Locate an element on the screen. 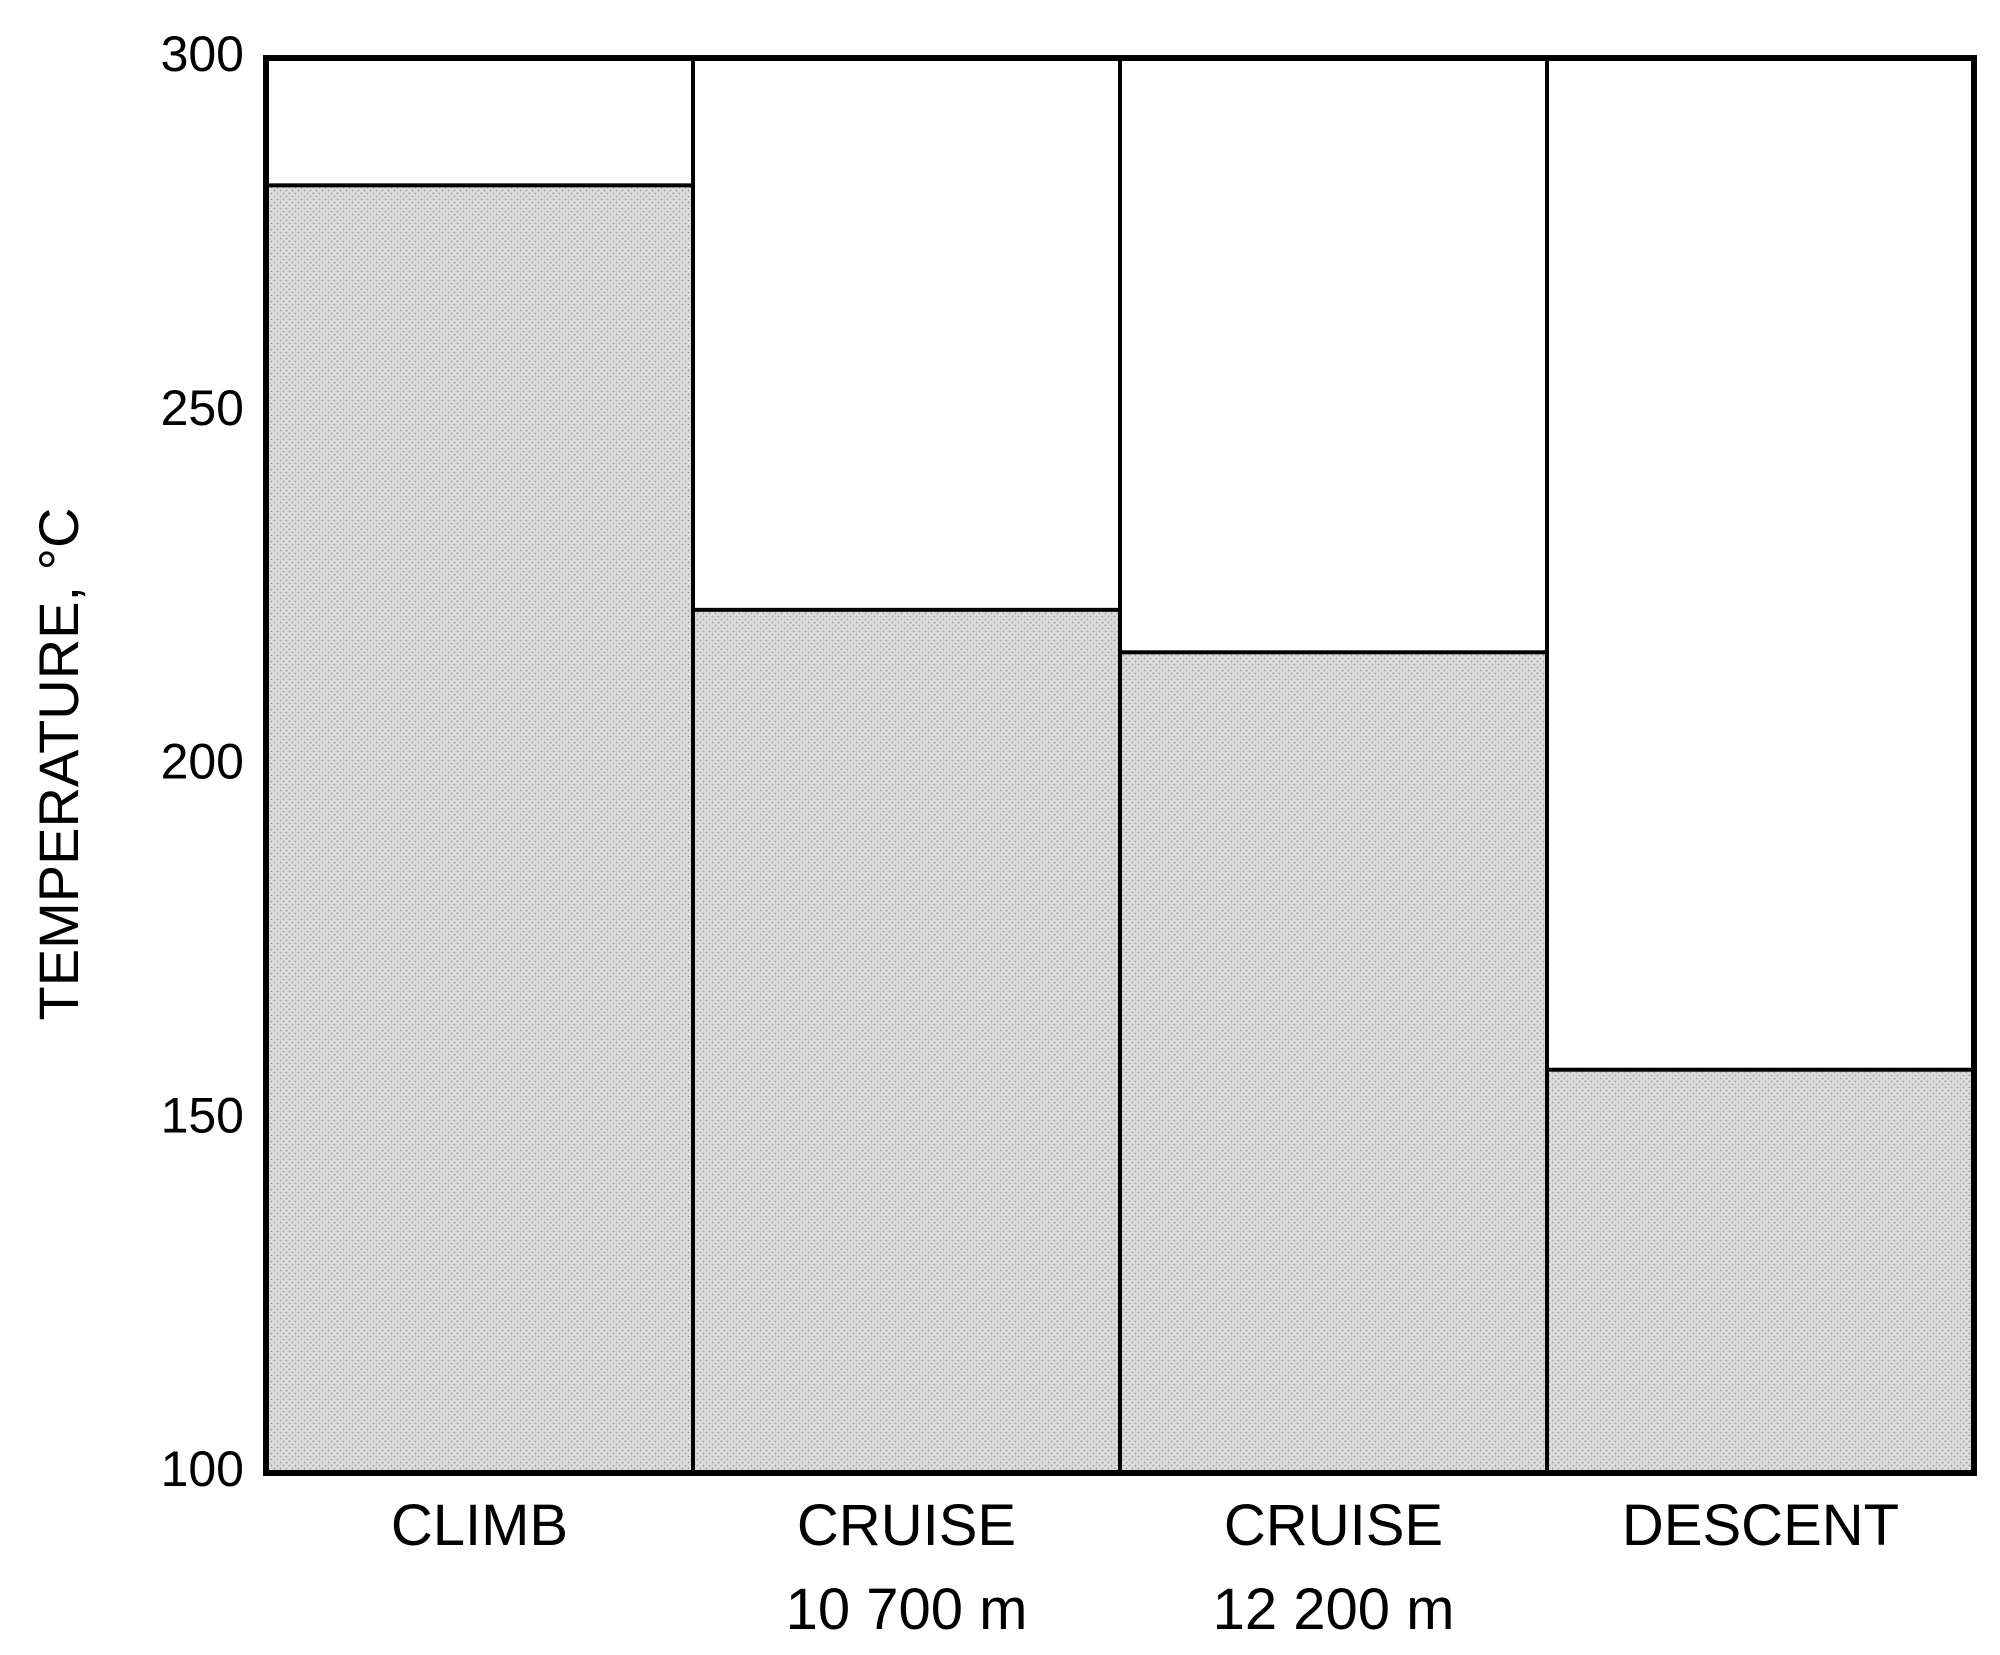 This screenshot has width=2000, height=1655. x-category-label: DESCENT is located at coordinates (1760, 1525).